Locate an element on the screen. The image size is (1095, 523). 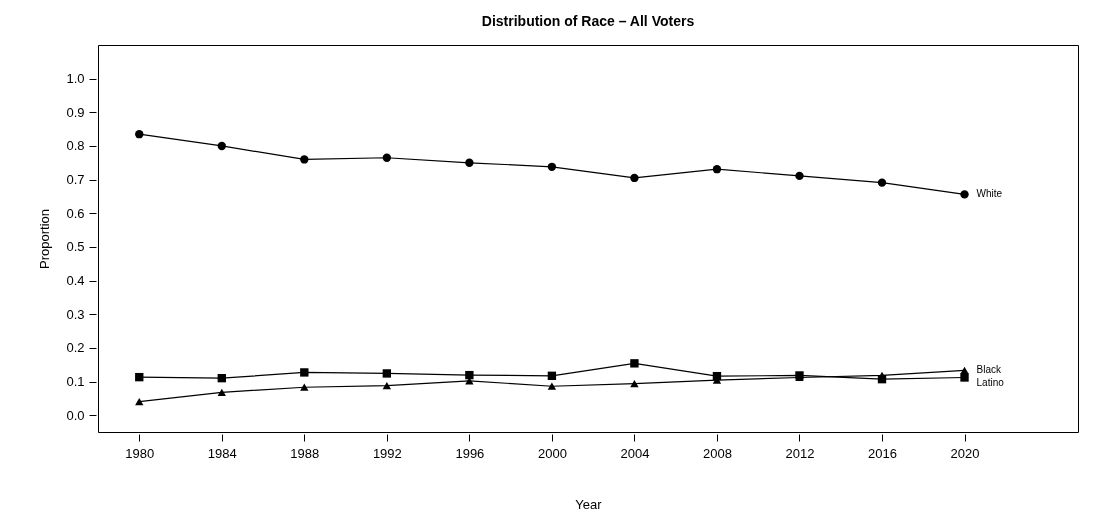
x-tick-label: 1996 is located at coordinates (470, 453).